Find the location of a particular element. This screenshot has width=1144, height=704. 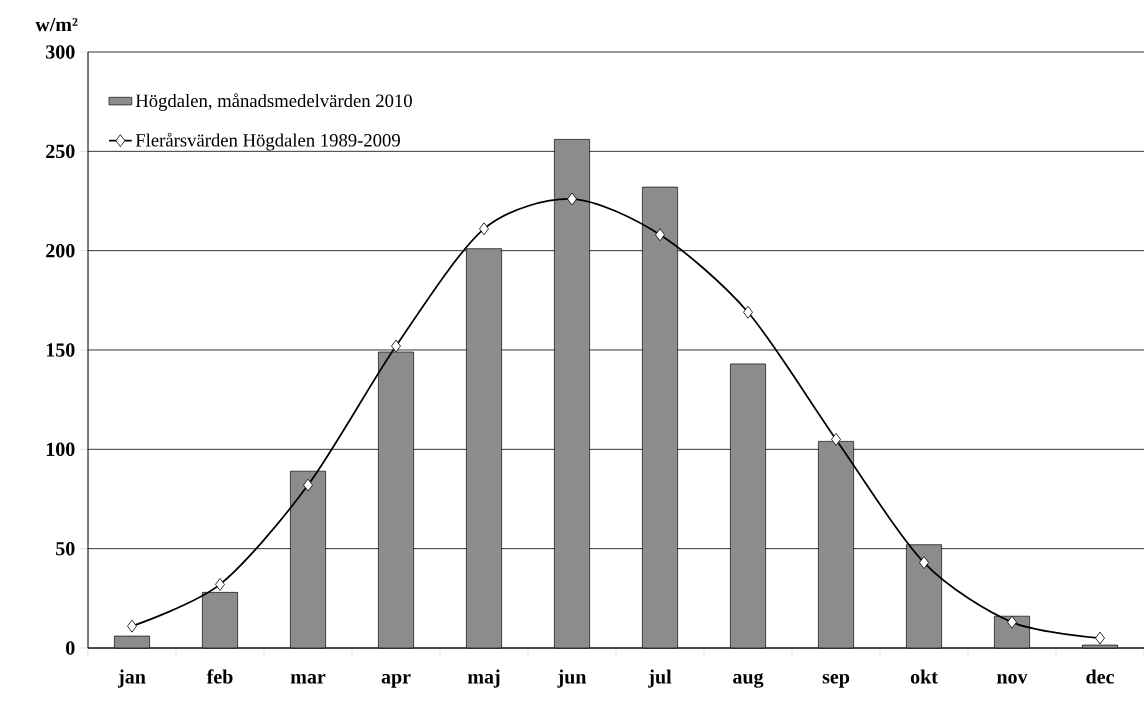

y-tick-label: 50 is located at coordinates (65, 548).